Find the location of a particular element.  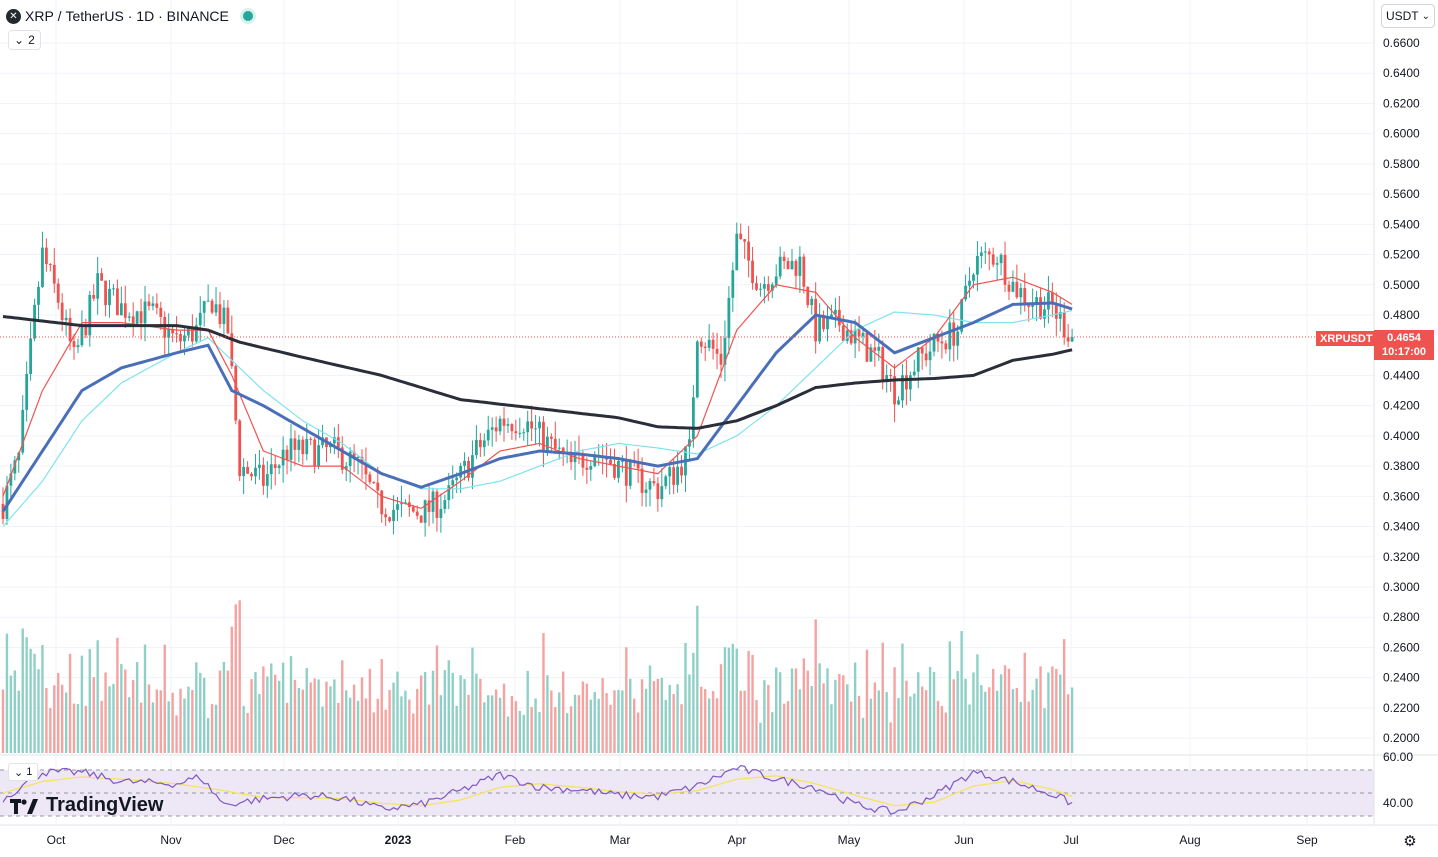

chart-settings-gear-icon: ⚙ is located at coordinates (1410, 841).